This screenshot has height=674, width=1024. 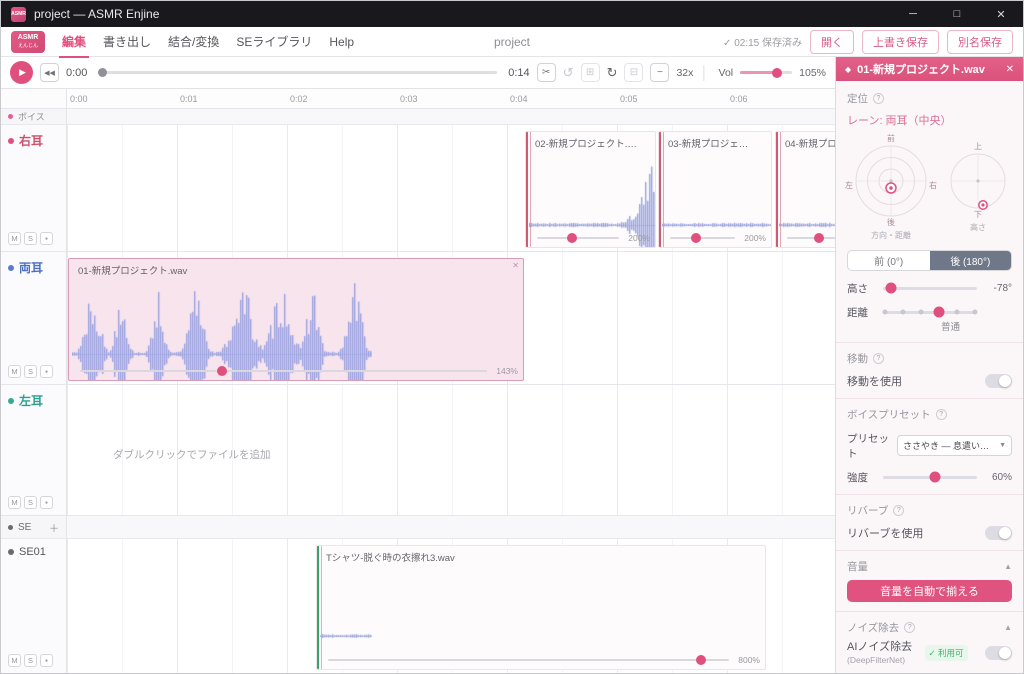 I want to click on strength-slider-thumb, so click(x=935, y=477).